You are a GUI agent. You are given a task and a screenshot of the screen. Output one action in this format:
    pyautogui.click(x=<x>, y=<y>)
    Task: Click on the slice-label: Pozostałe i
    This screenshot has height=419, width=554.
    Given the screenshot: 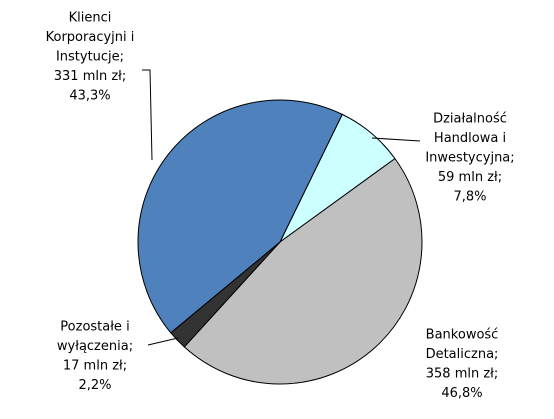 What is the action you would take?
    pyautogui.click(x=94, y=327)
    